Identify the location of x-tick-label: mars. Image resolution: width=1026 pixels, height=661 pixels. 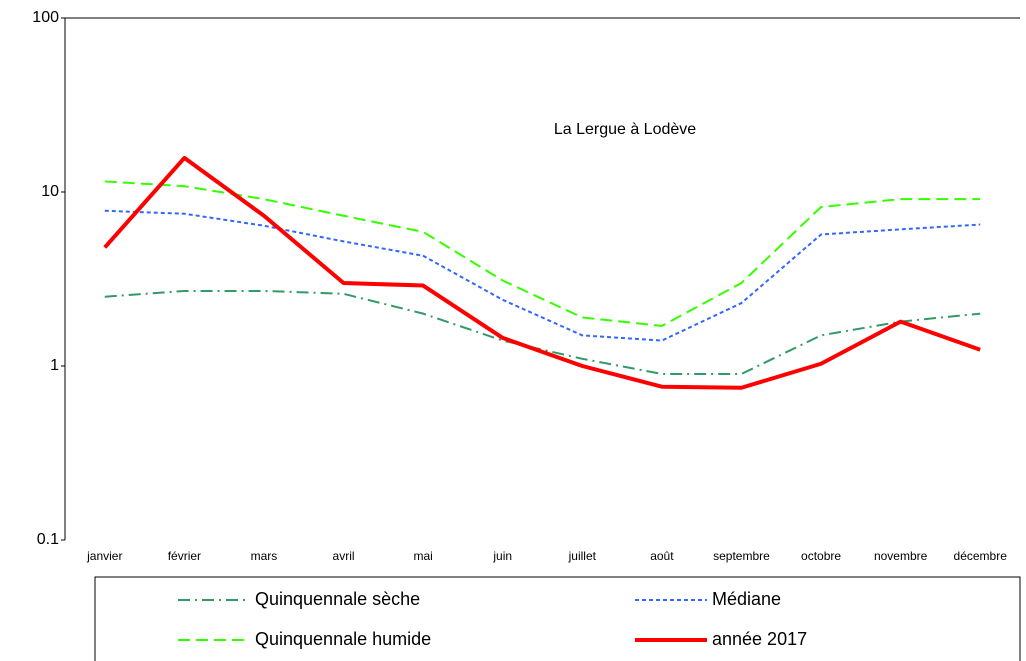
(264, 556).